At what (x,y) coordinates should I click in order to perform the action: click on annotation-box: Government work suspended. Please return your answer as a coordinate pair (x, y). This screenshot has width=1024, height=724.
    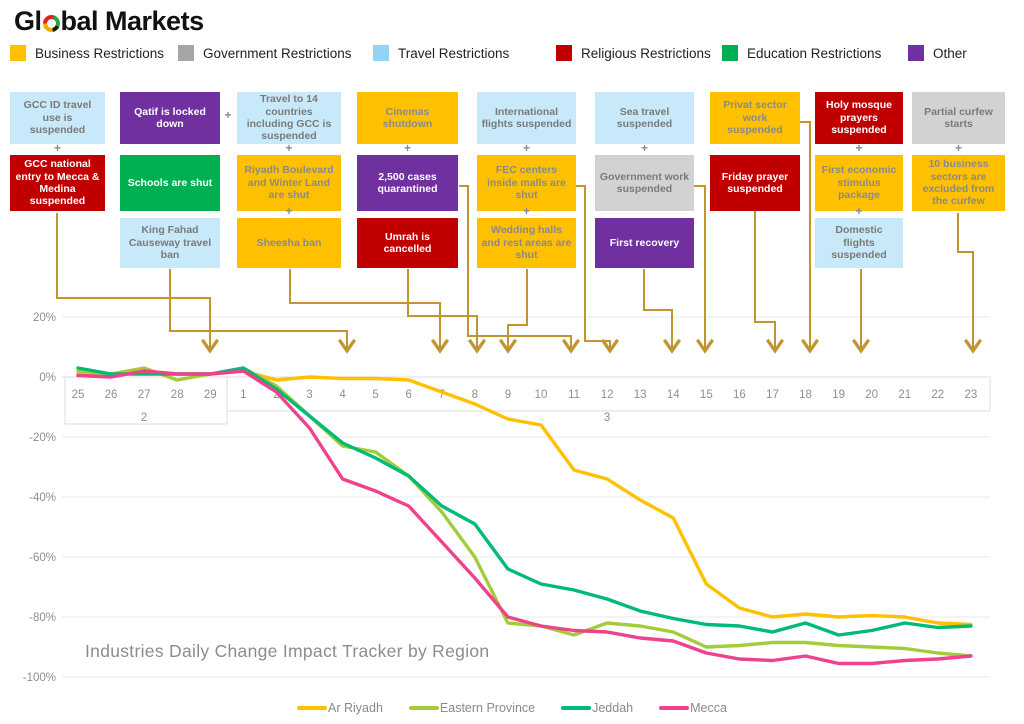
    Looking at the image, I should click on (644, 183).